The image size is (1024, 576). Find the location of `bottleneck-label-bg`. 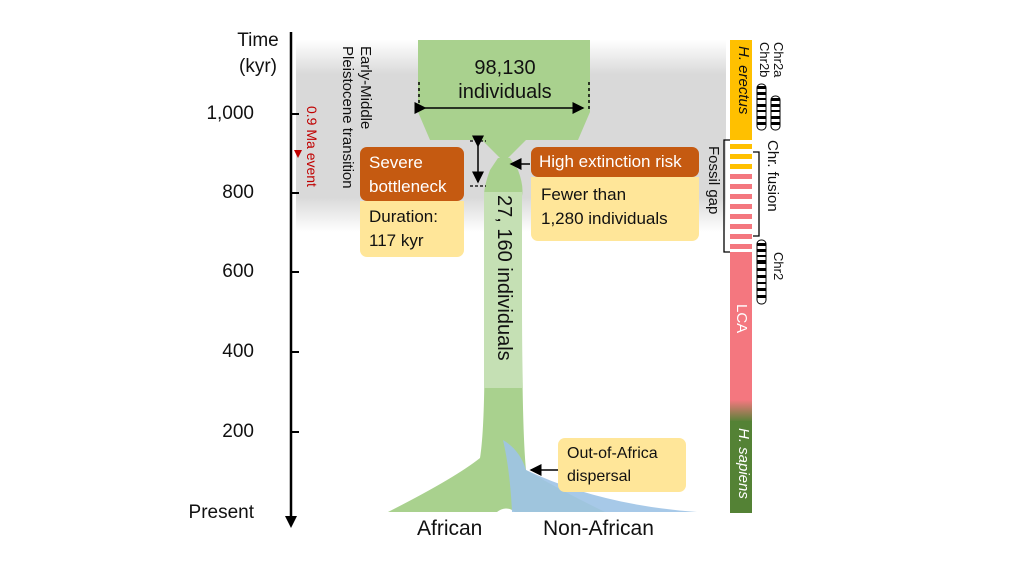

bottleneck-label-bg is located at coordinates (503, 290).